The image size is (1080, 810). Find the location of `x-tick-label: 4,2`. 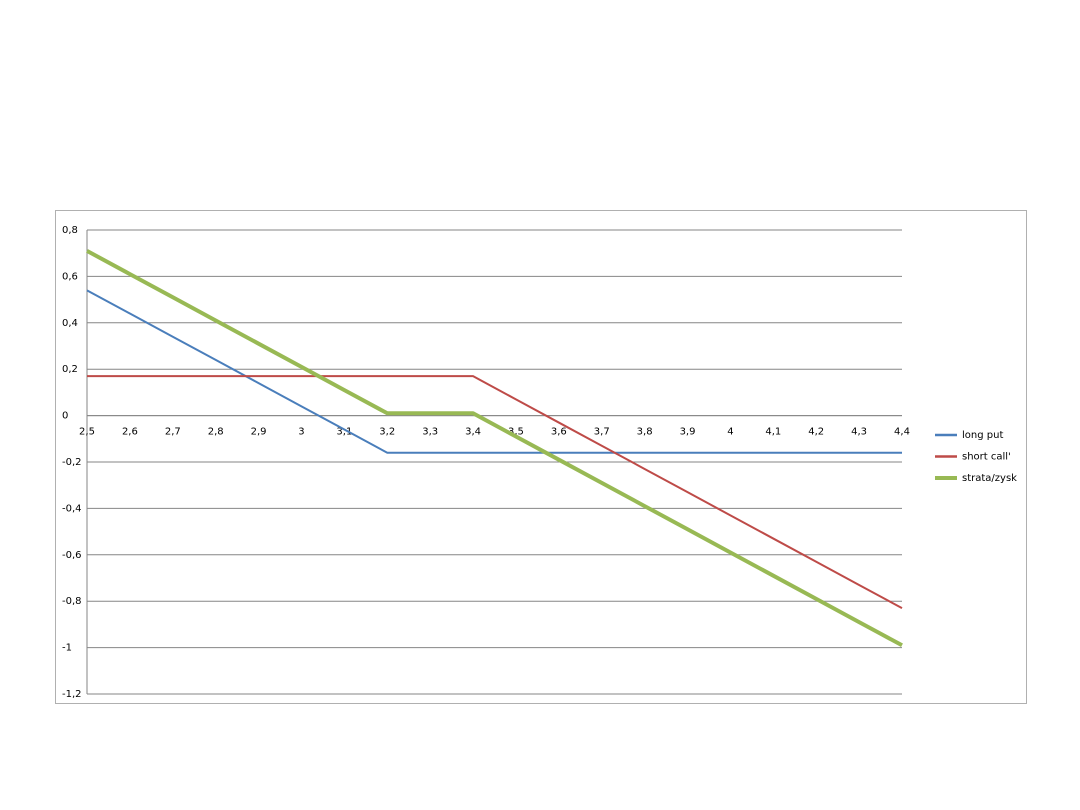

x-tick-label: 4,2 is located at coordinates (816, 432).